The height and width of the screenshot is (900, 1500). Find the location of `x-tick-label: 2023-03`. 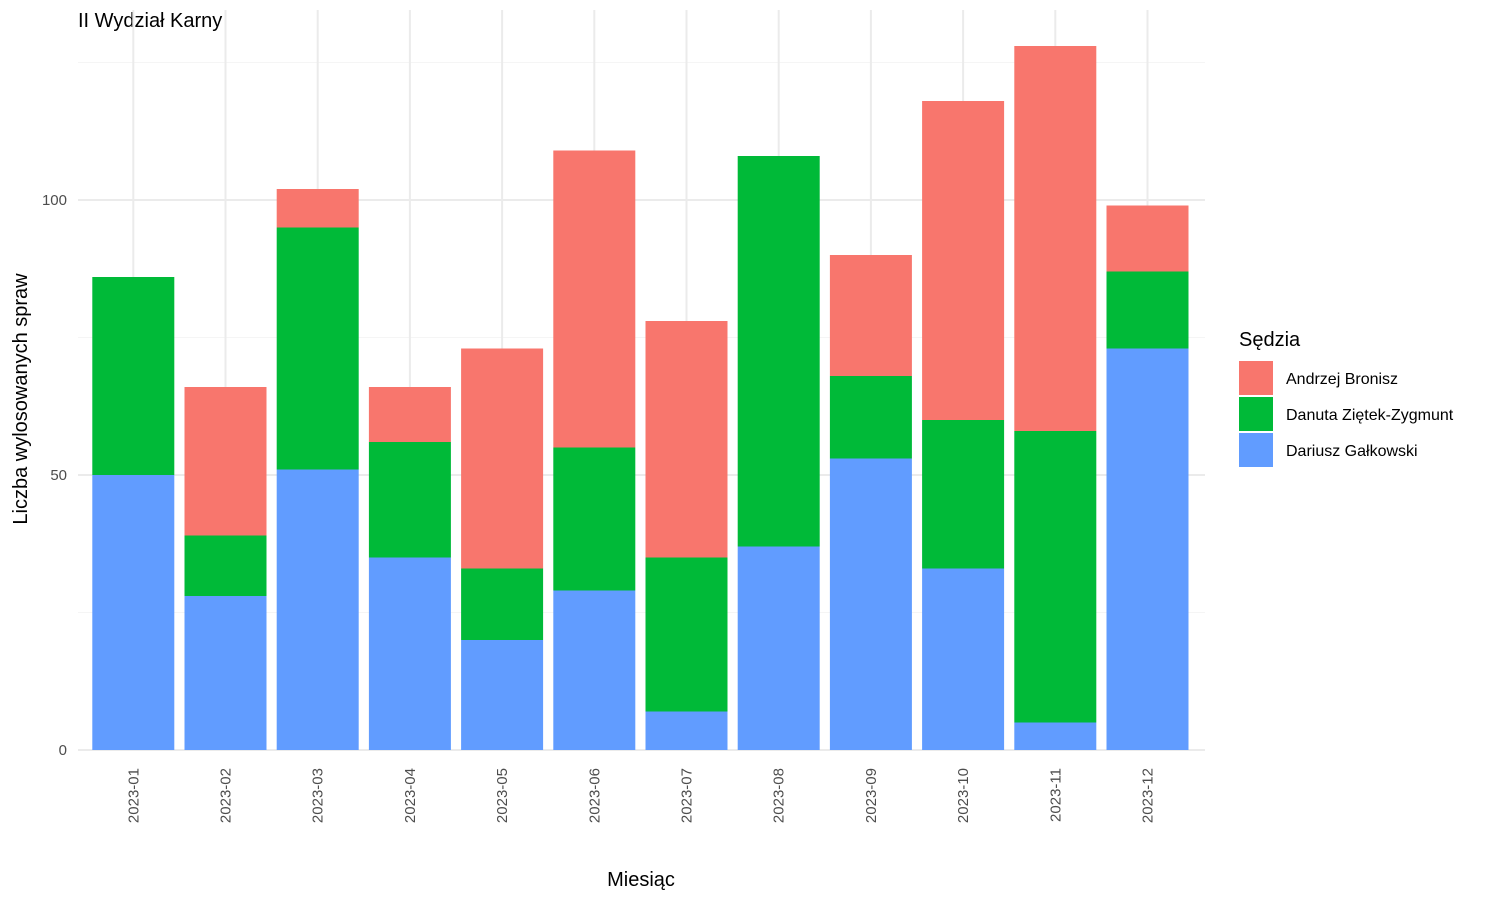

x-tick-label: 2023-03 is located at coordinates (318, 795).